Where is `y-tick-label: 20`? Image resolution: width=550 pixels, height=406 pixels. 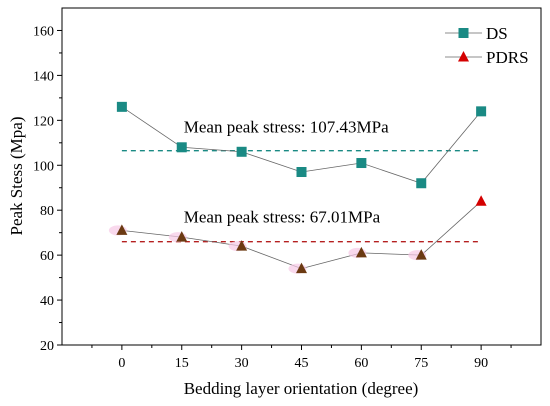
y-tick-label: 20 is located at coordinates (47, 346).